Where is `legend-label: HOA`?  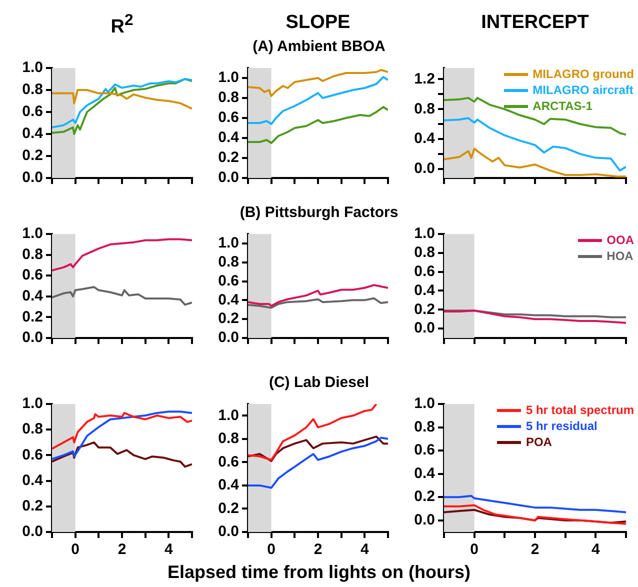 legend-label: HOA is located at coordinates (620, 256).